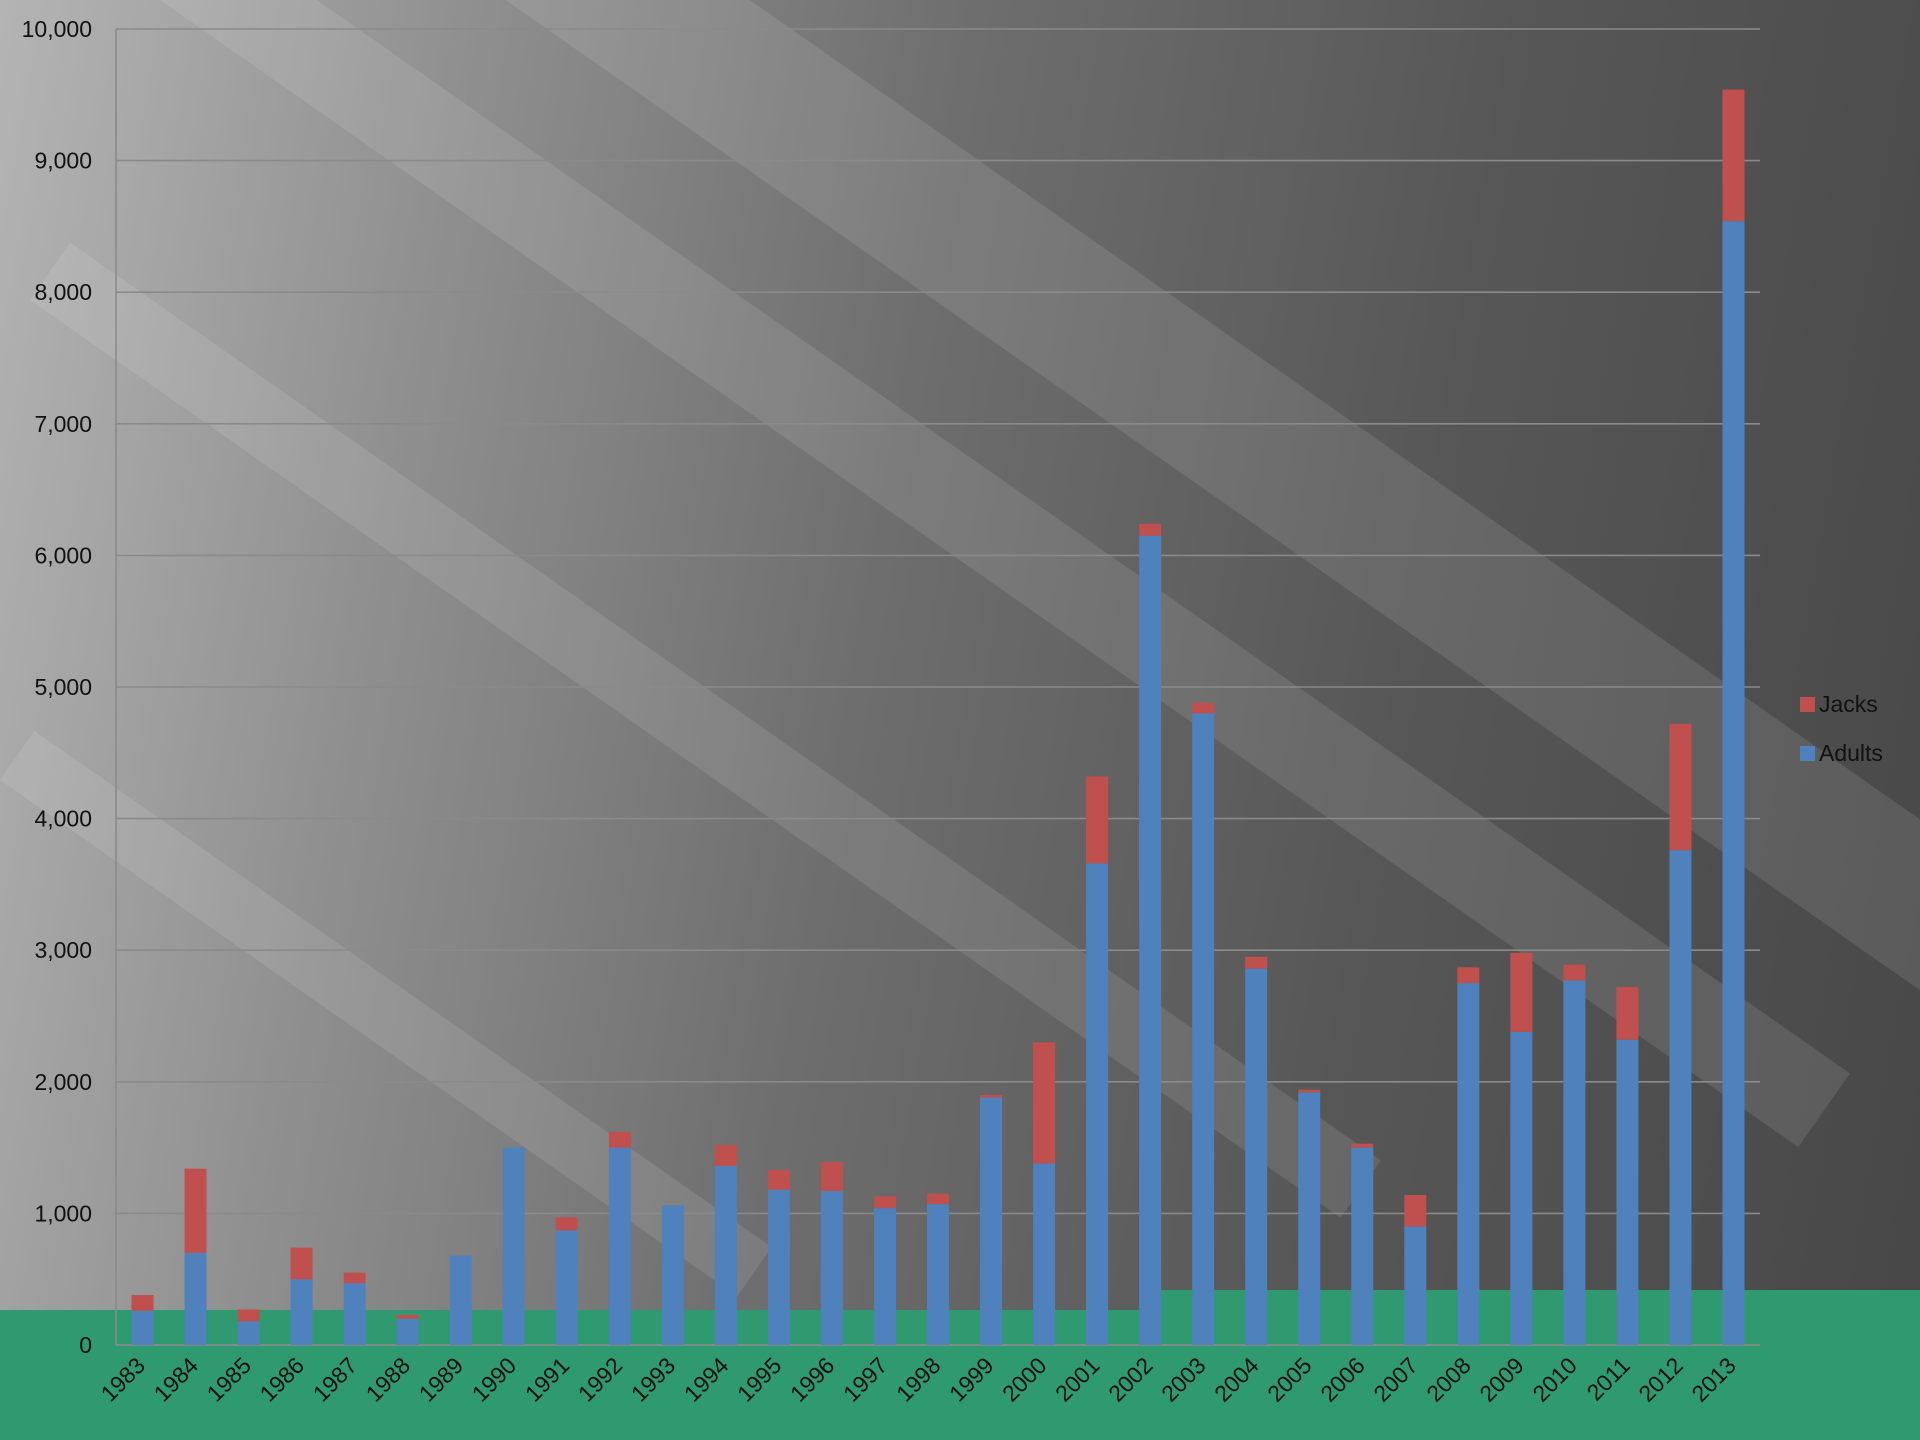  I want to click on bar-adults-1992, so click(619, 1246).